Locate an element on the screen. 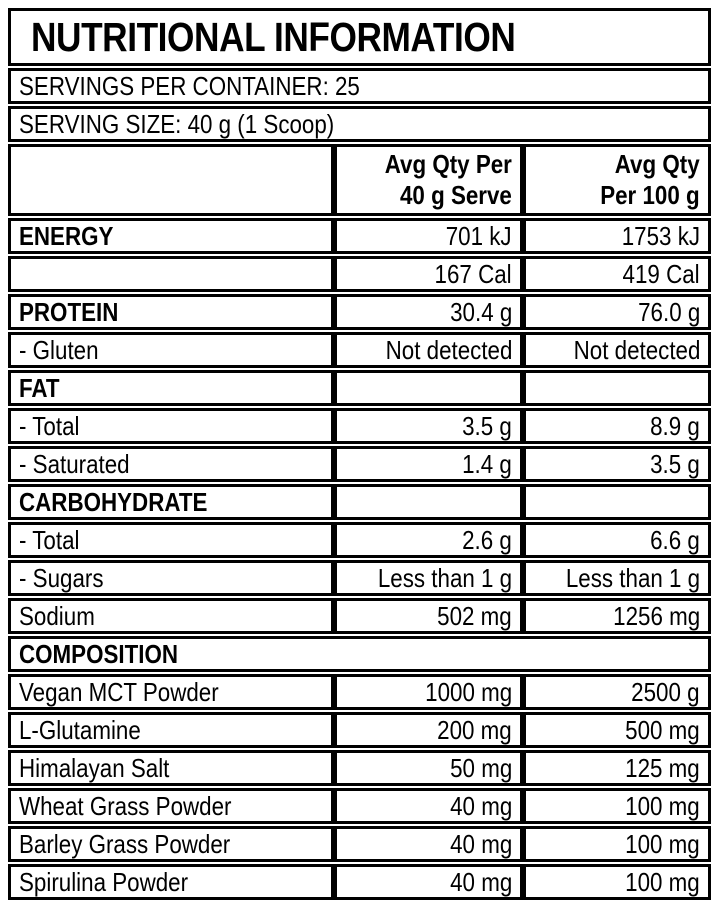  value-per-100g: 500 mg is located at coordinates (663, 730).